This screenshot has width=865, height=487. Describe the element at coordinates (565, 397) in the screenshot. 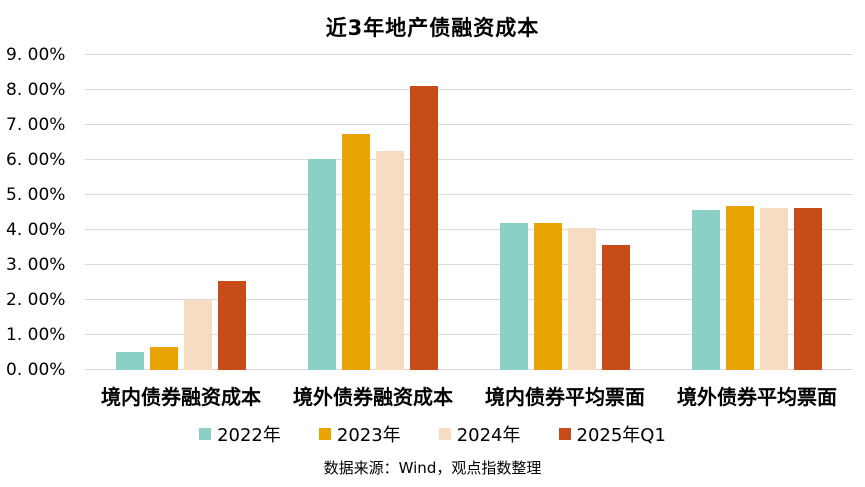

I see `category-label: 境内债券平均票面` at that location.